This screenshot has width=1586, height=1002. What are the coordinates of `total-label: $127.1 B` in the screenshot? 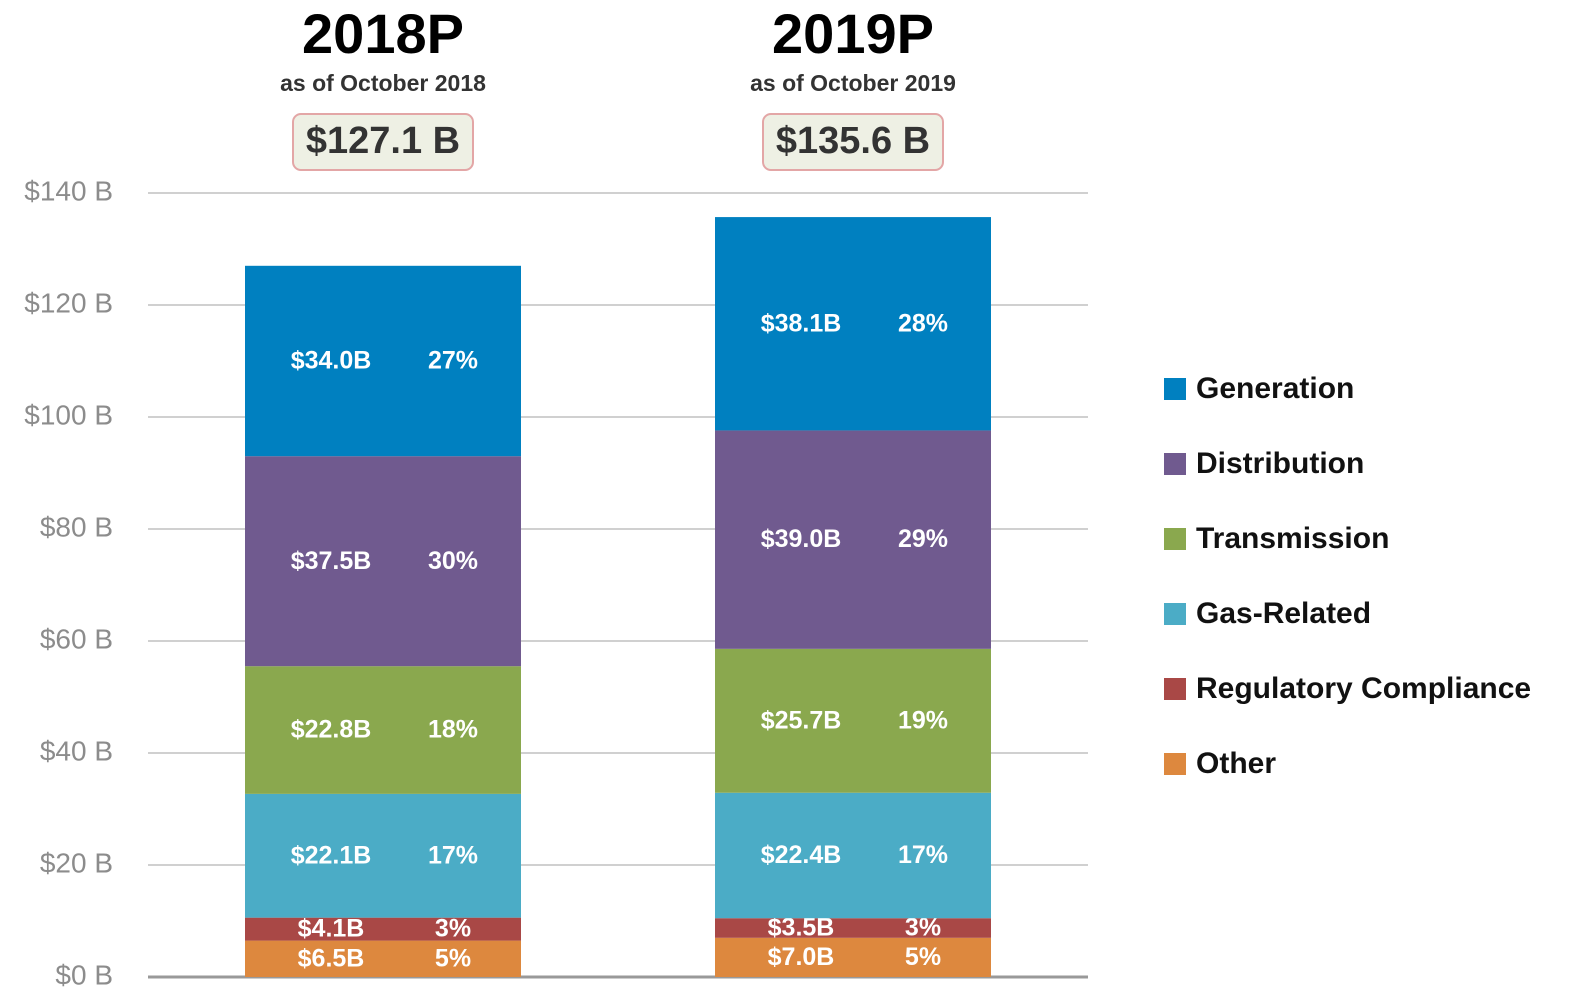 It's located at (383, 141).